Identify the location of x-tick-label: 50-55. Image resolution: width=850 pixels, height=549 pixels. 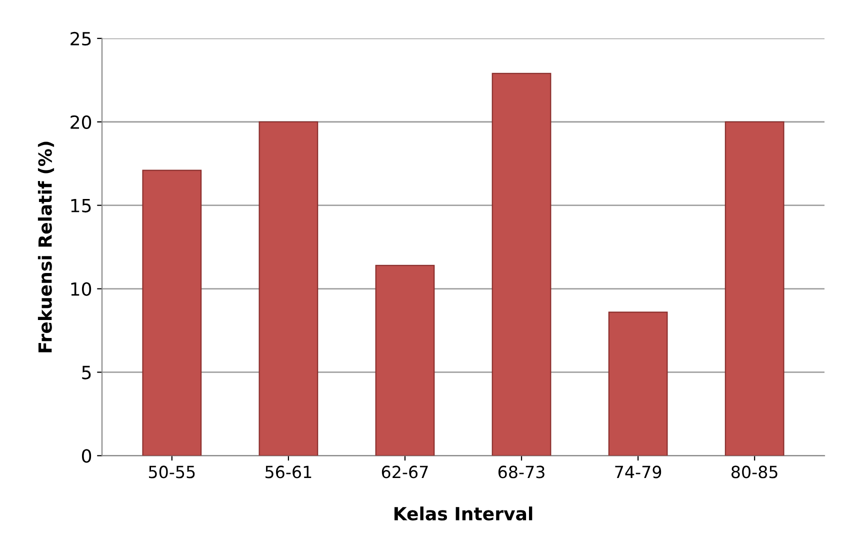
(171, 472).